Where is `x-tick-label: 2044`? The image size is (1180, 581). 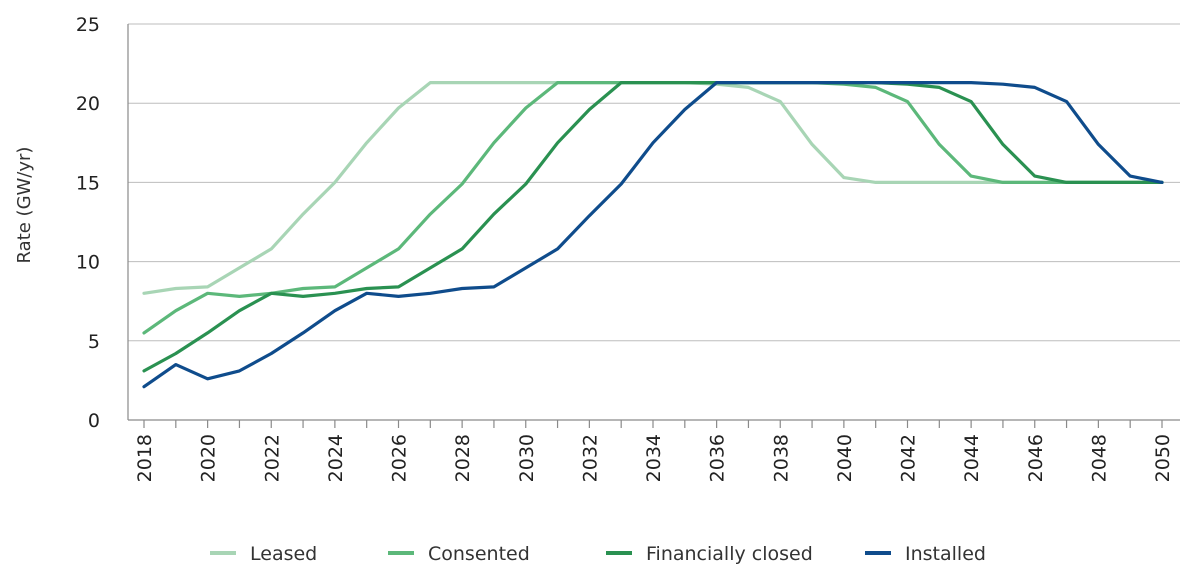
x-tick-label: 2044 is located at coordinates (972, 458).